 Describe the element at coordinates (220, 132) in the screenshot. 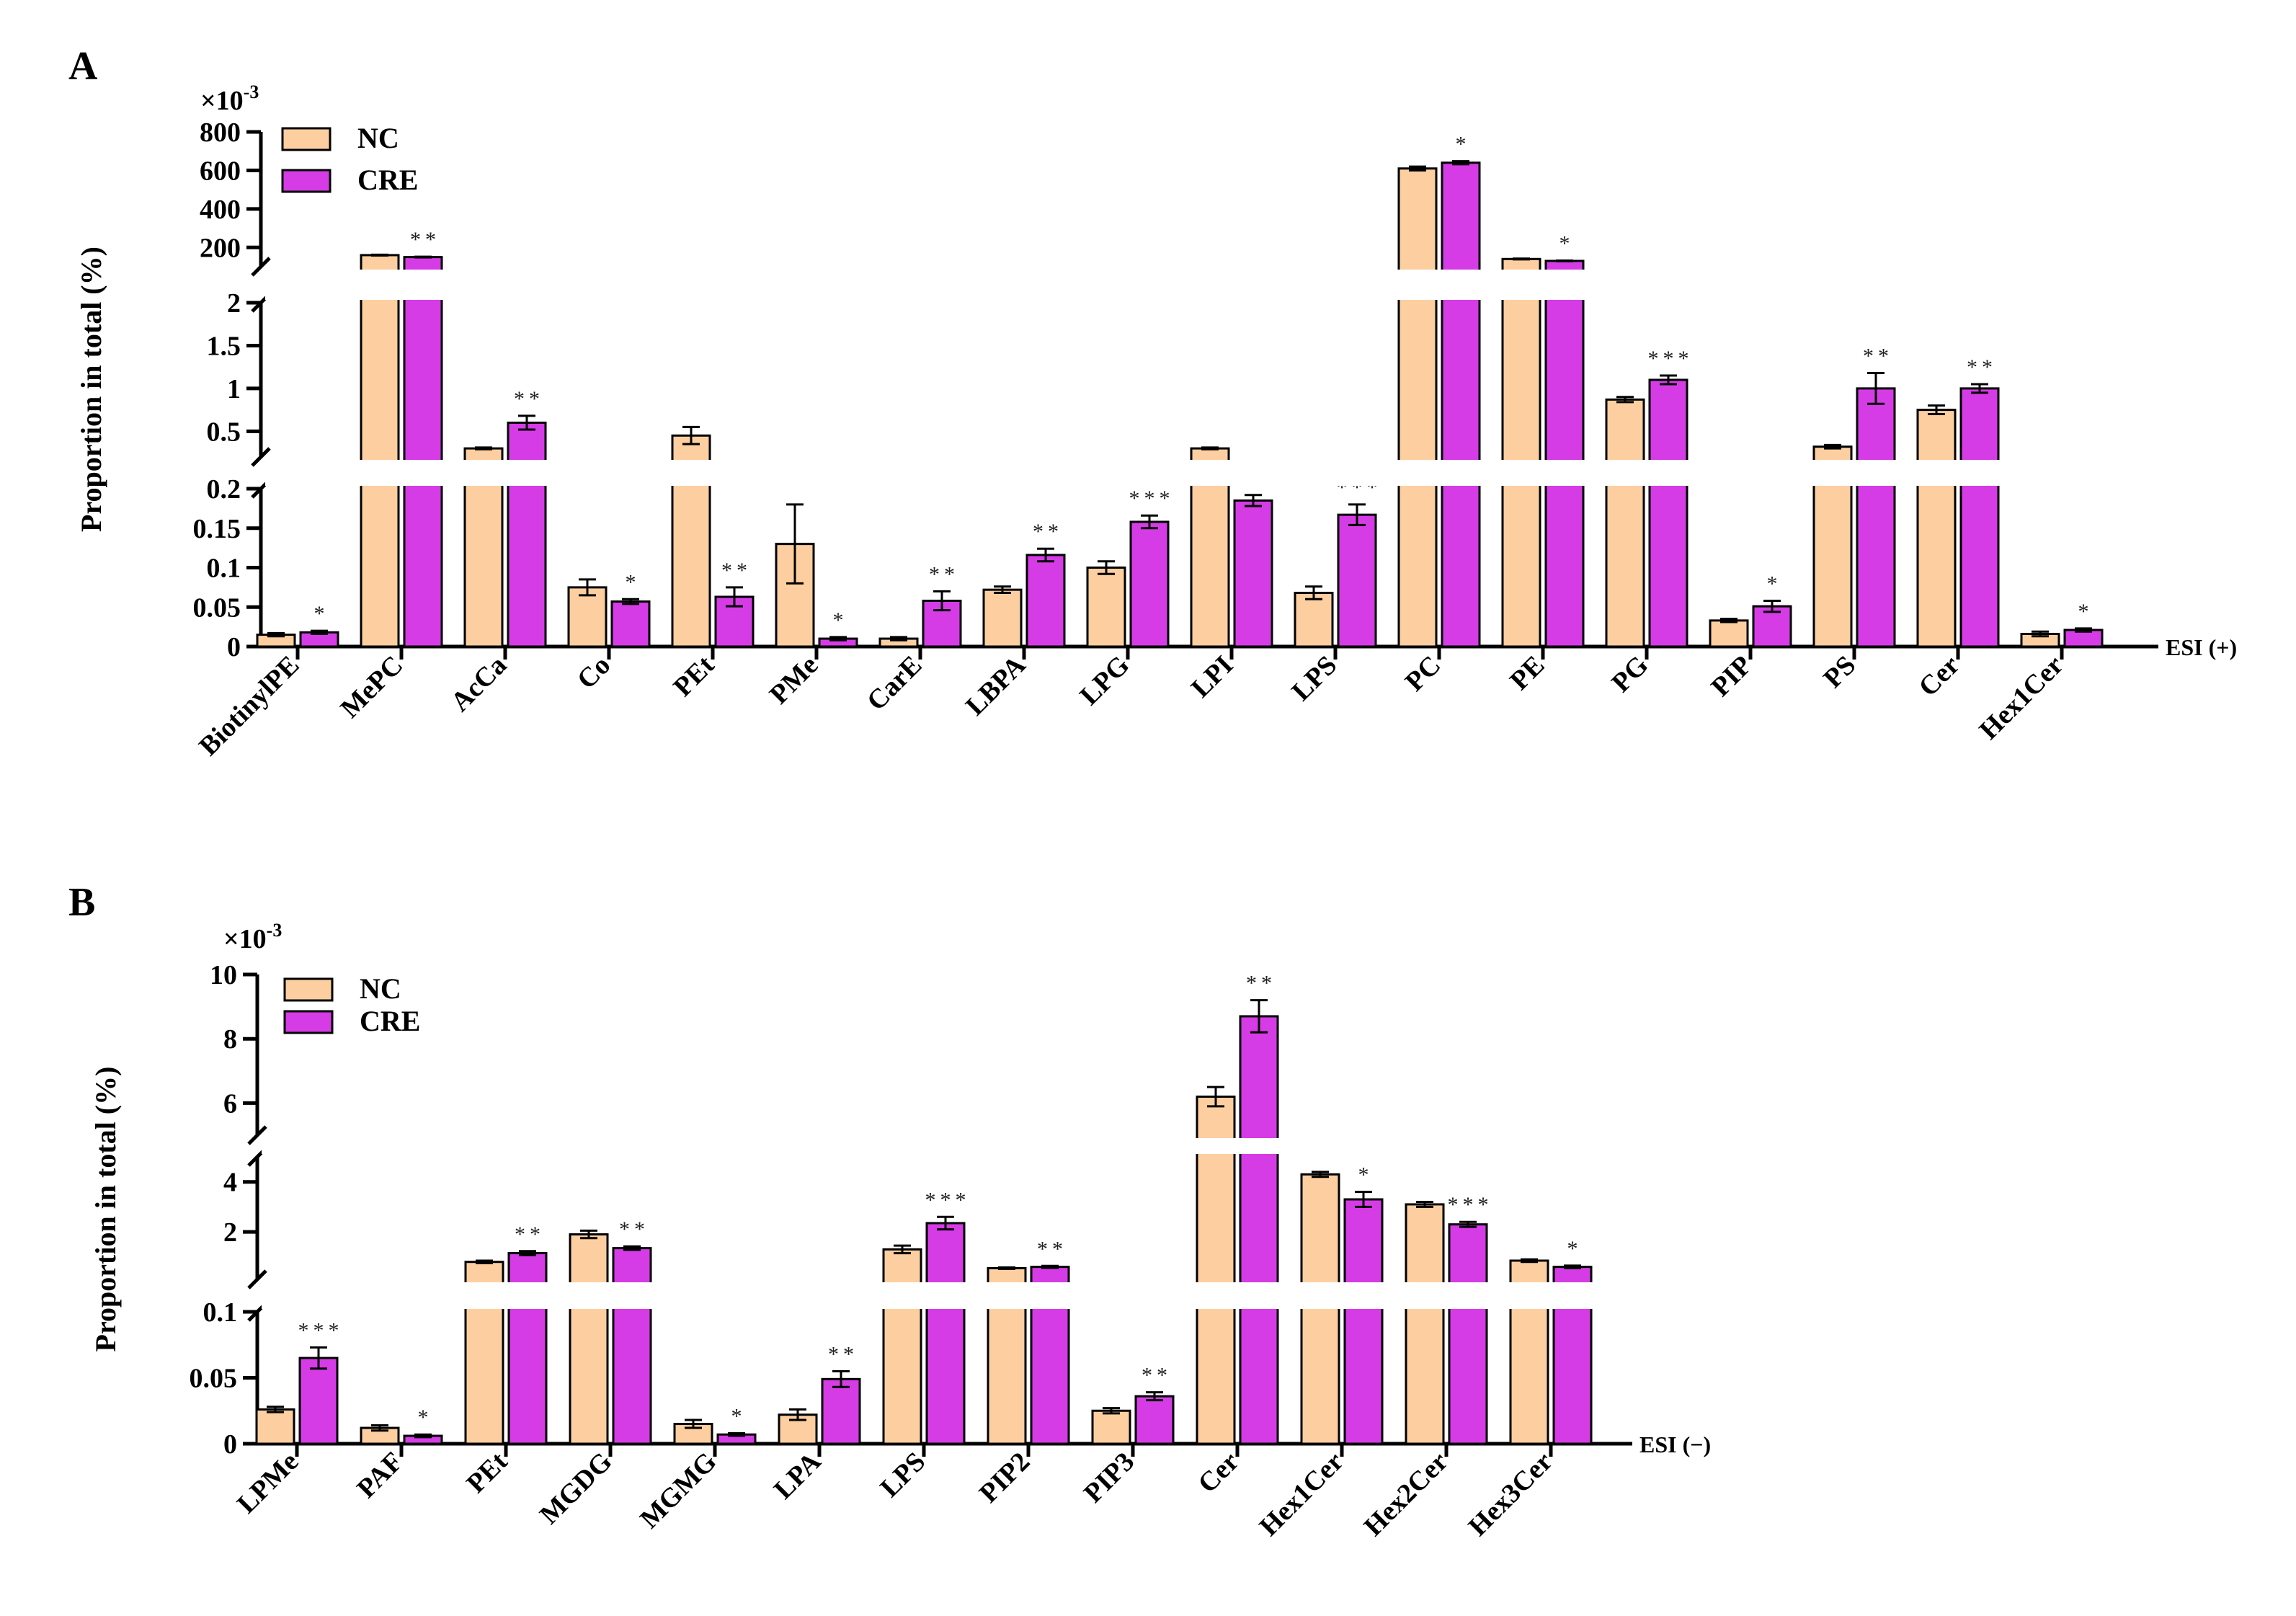

I see `y-tick-label: 800` at that location.